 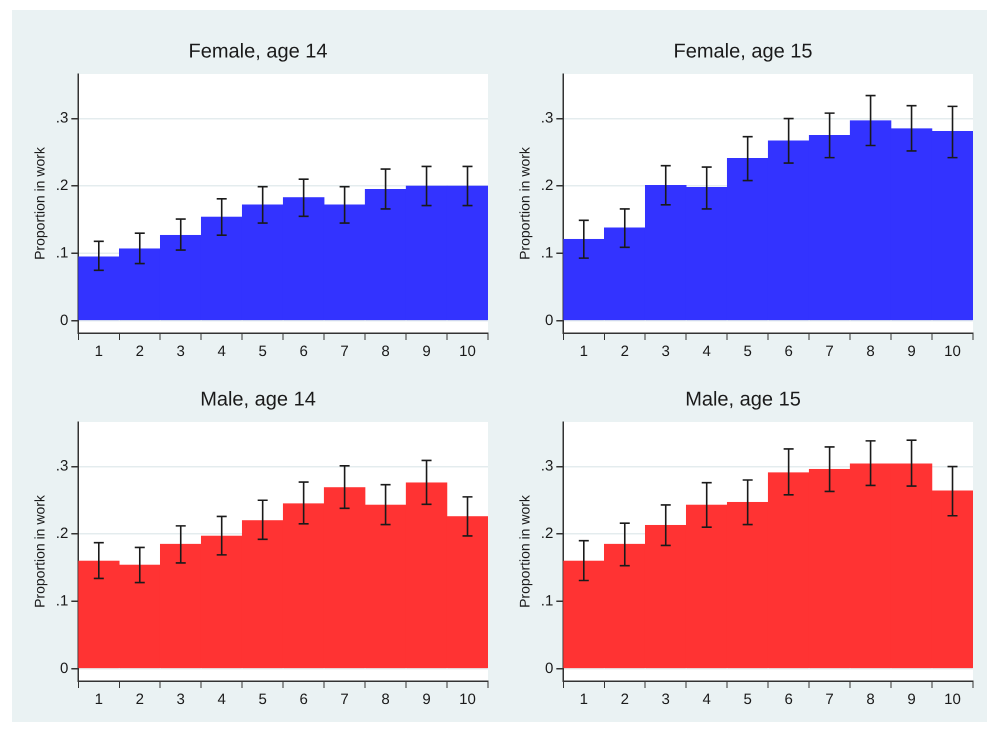 I want to click on chart-title: Female, age 14, so click(x=258, y=51).